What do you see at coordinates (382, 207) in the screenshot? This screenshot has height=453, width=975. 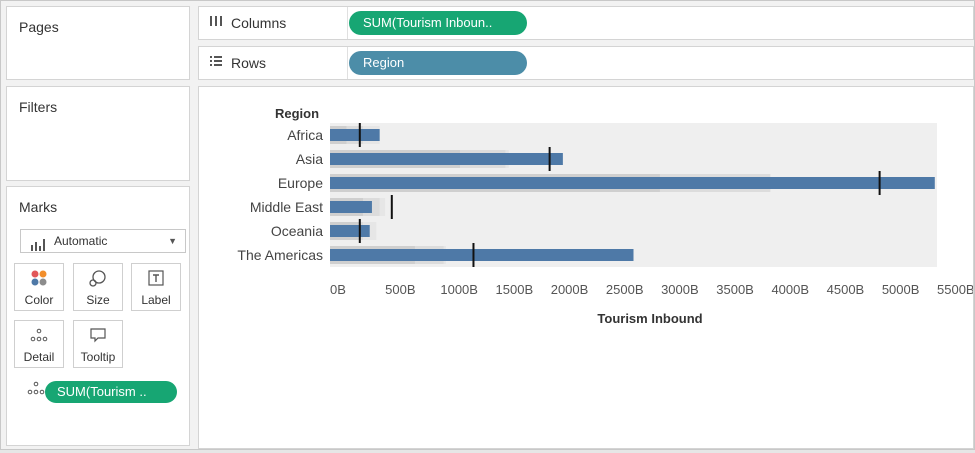 I see `distribution-band` at bounding box center [382, 207].